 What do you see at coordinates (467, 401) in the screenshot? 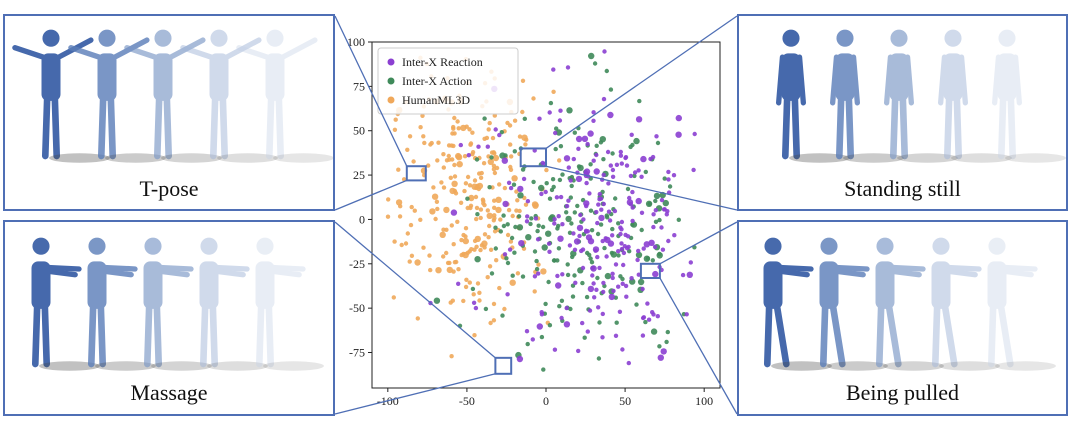
I see `x-tick-label: -50` at bounding box center [467, 401].